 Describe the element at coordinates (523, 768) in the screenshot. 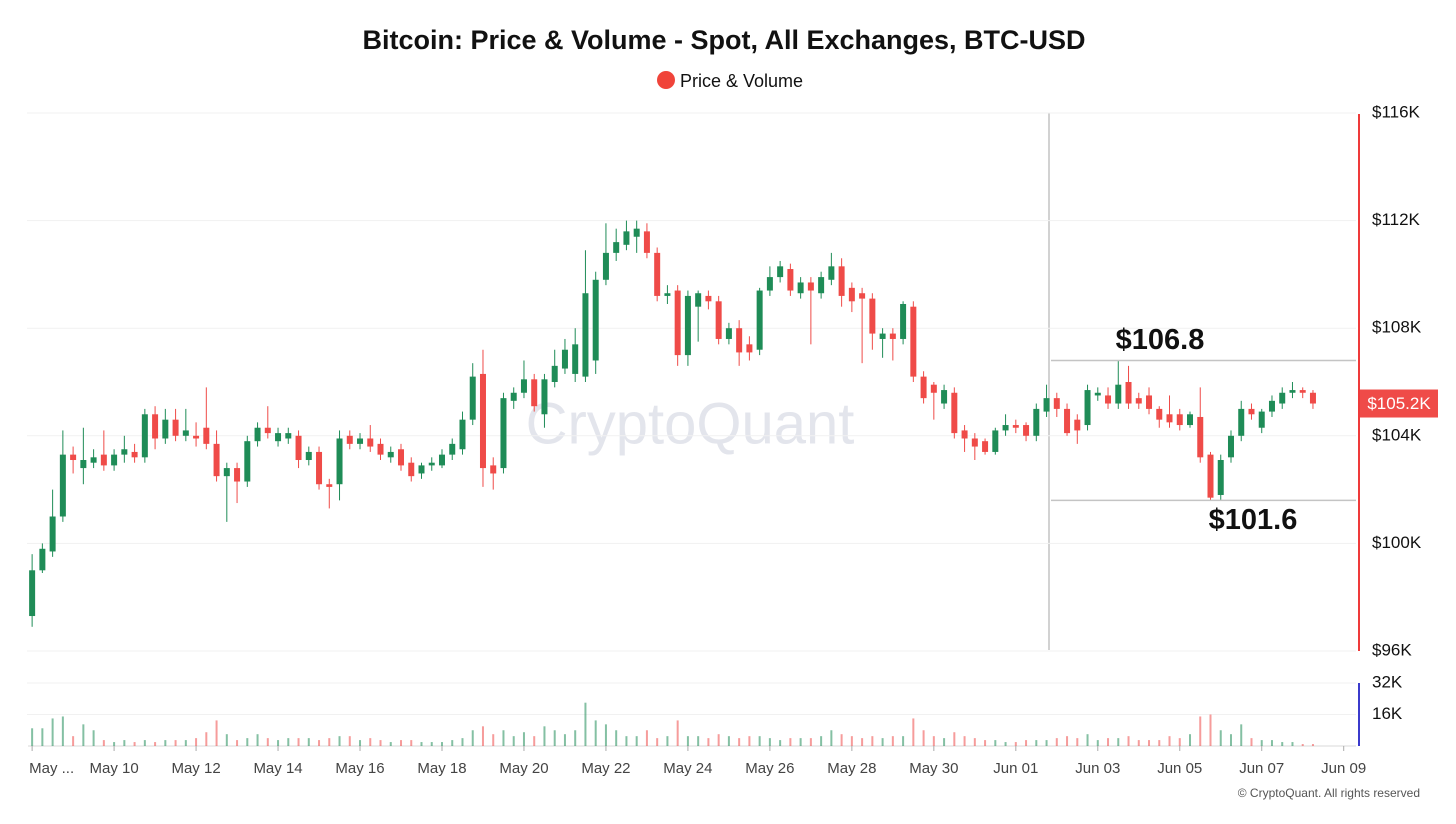

I see `x-tick-label: May 20` at that location.